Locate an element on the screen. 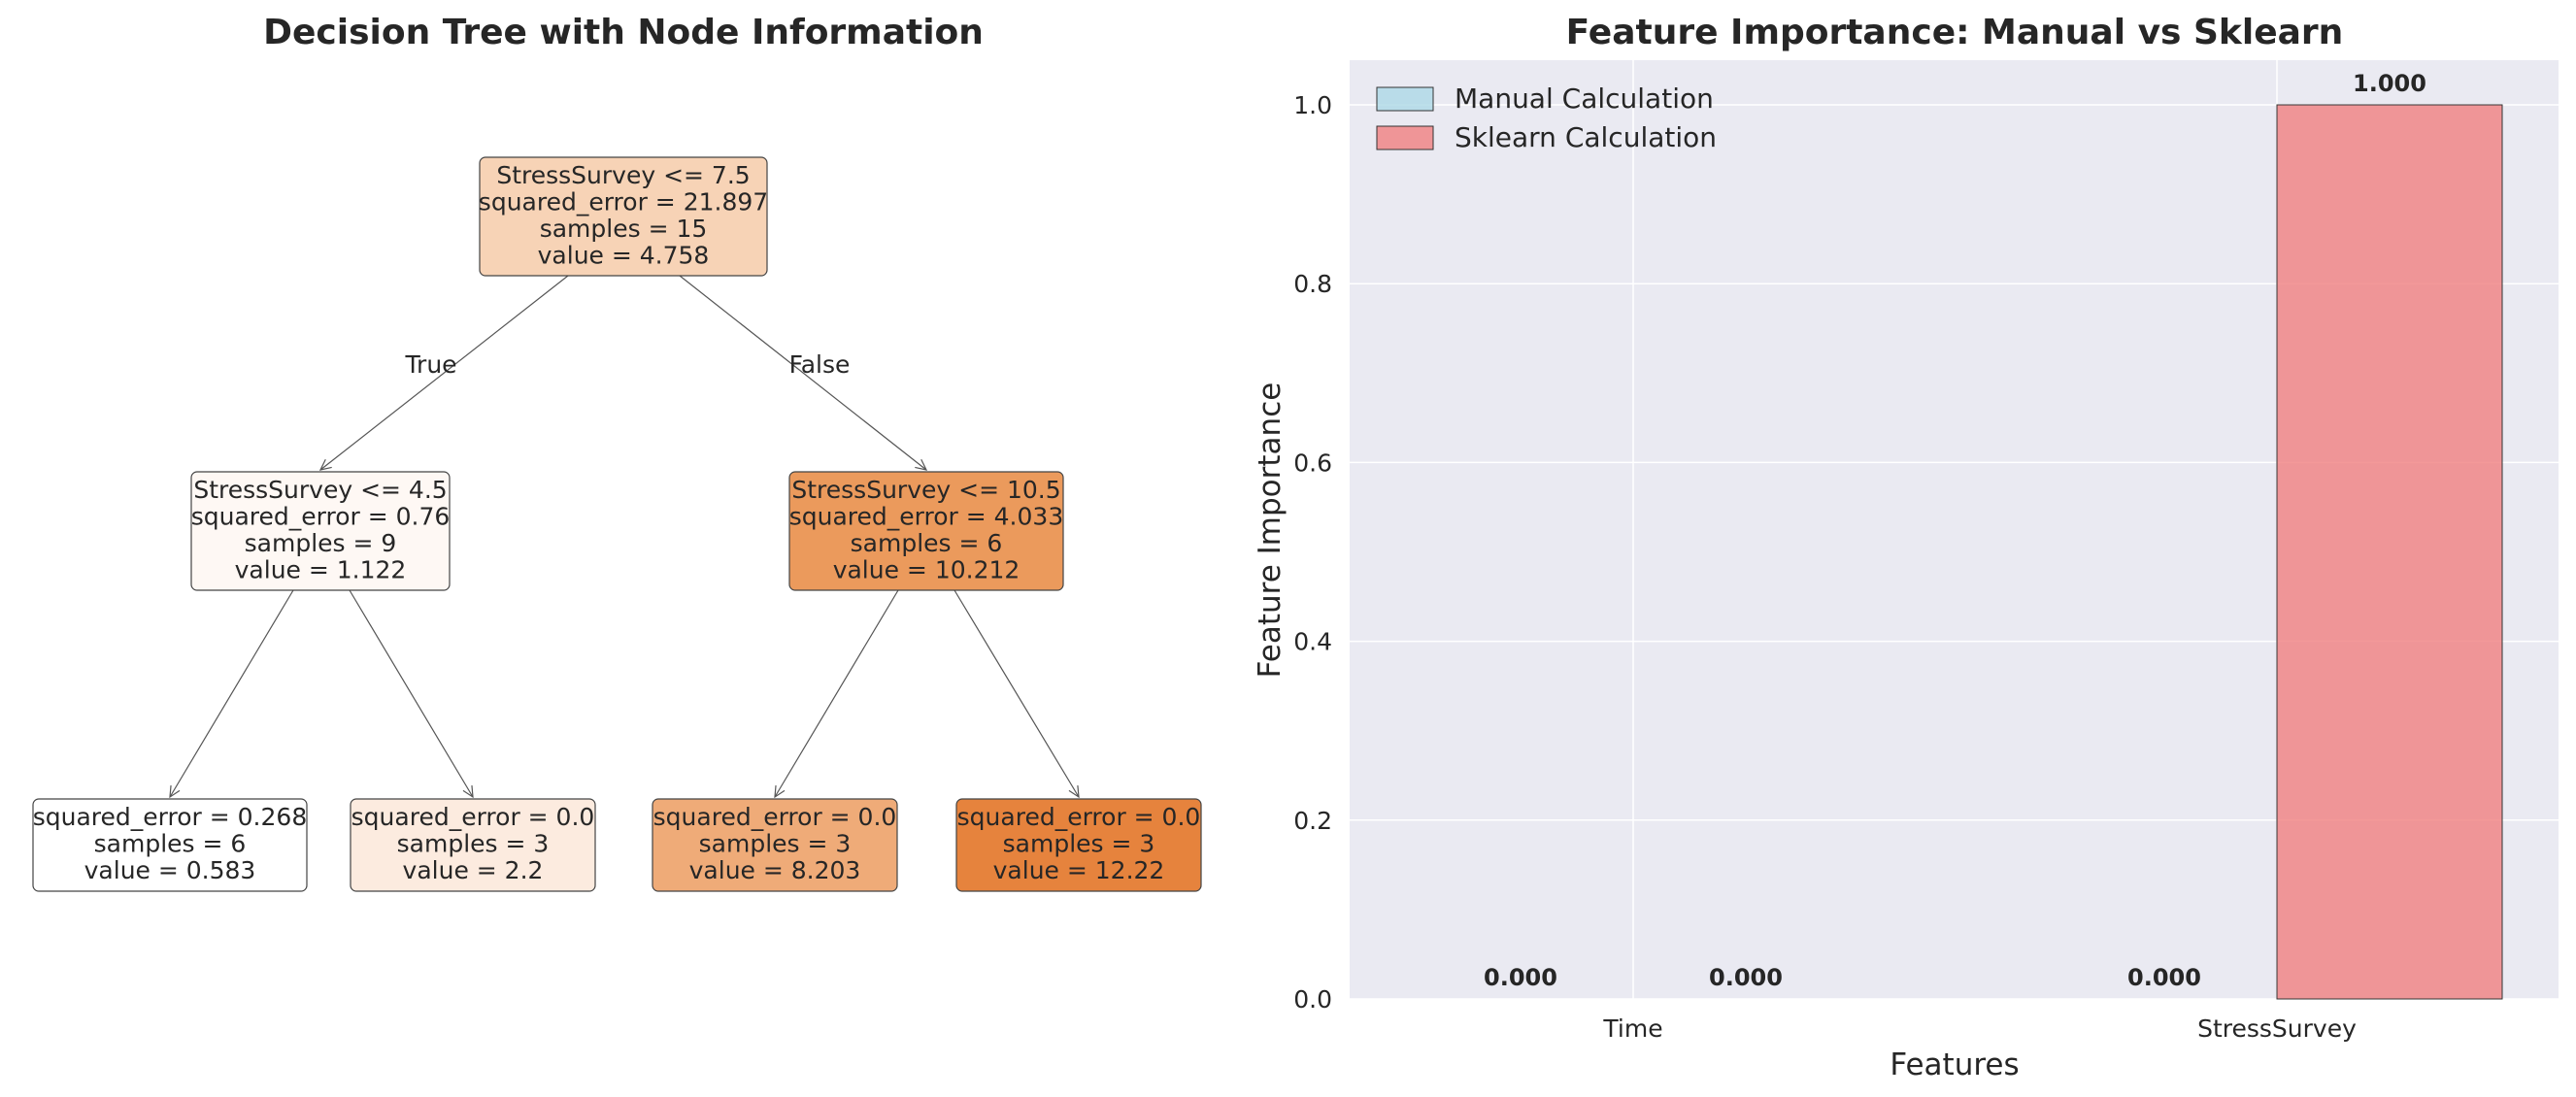 The width and height of the screenshot is (2576, 1097). x-axis-label: Features is located at coordinates (1955, 1064).